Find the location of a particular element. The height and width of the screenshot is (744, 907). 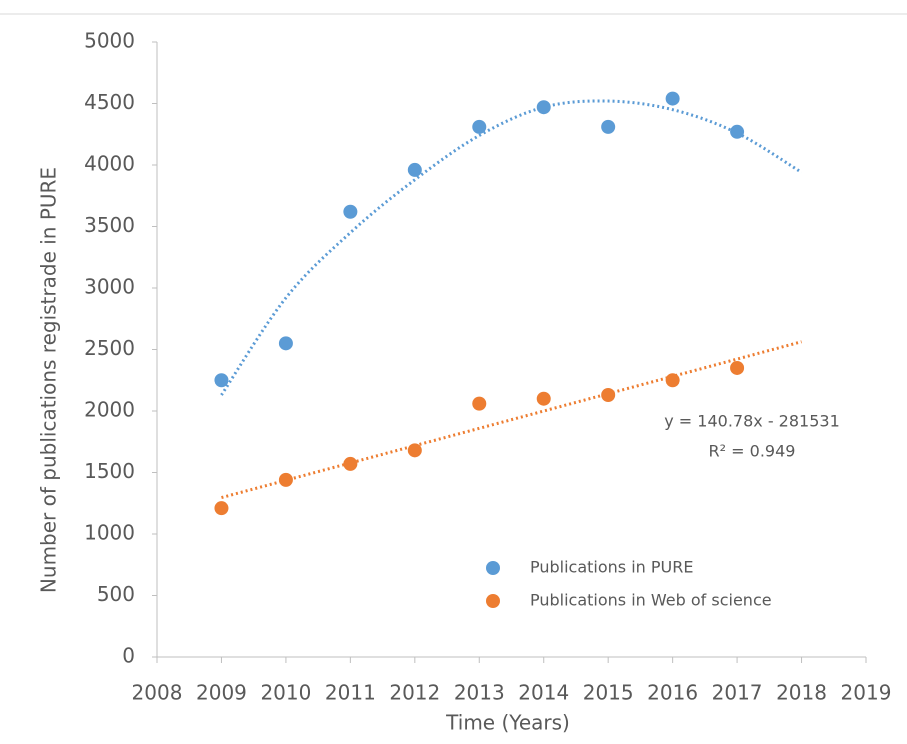

x-tick-label: 2014 is located at coordinates (543, 693).